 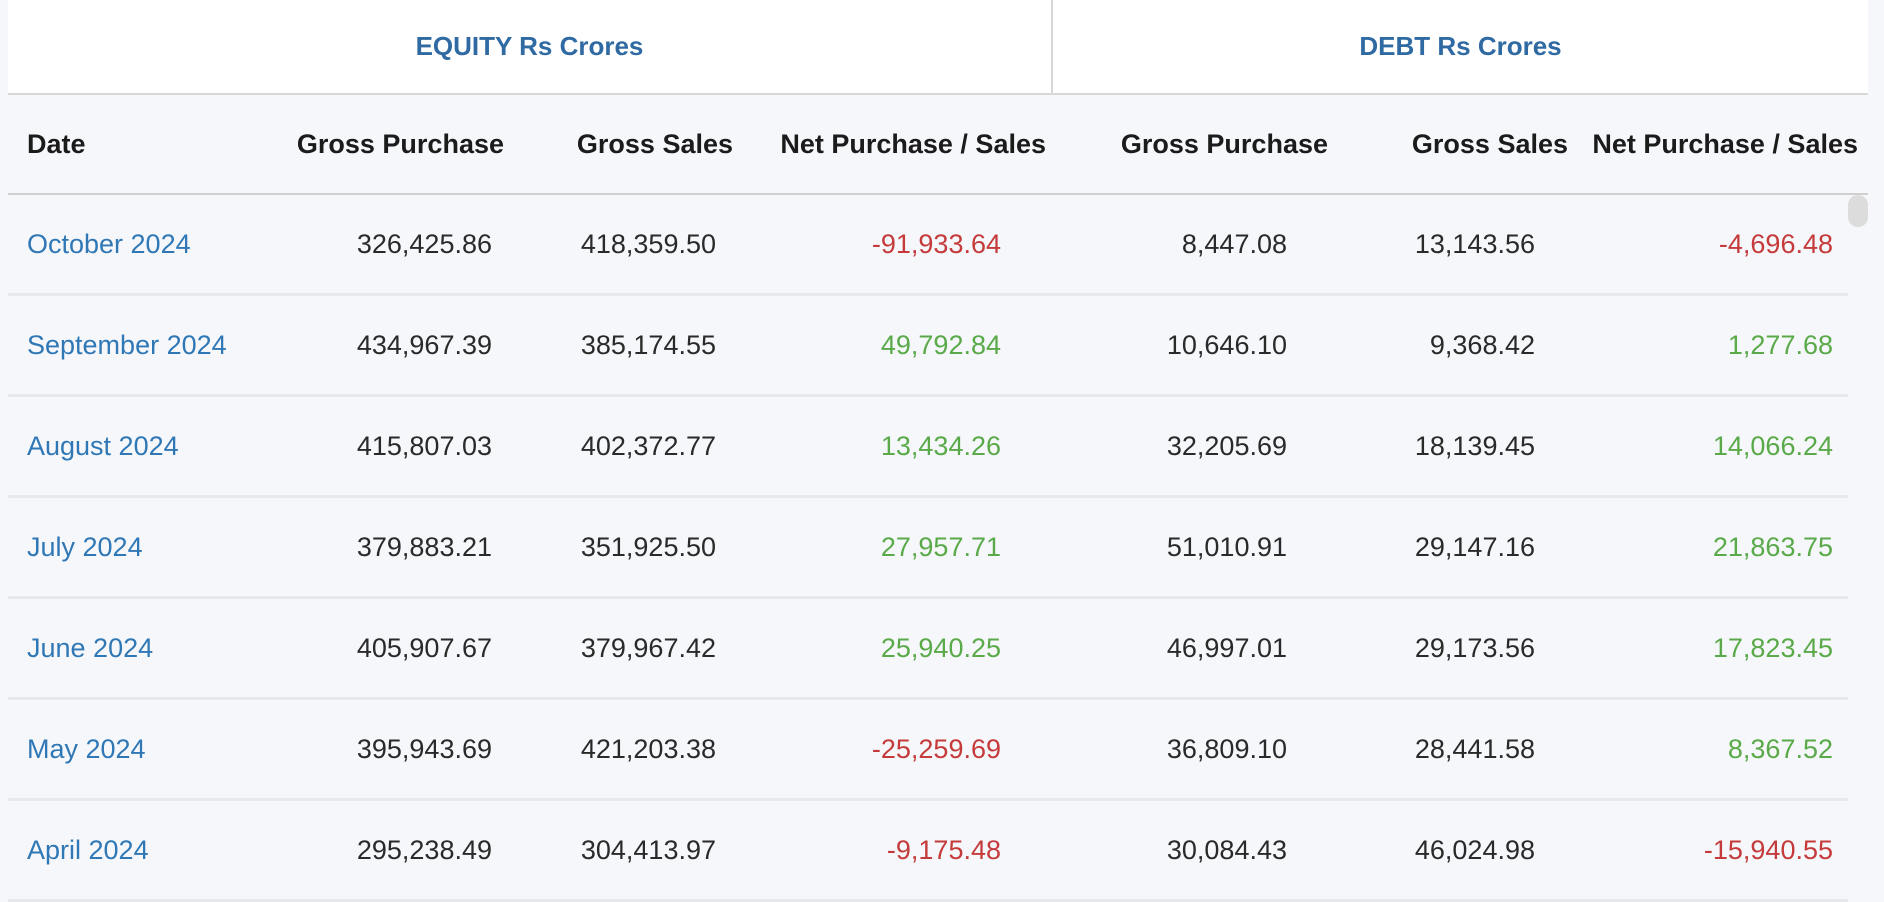 What do you see at coordinates (424, 547) in the screenshot?
I see `equity-gross-purchase: 379,883.21` at bounding box center [424, 547].